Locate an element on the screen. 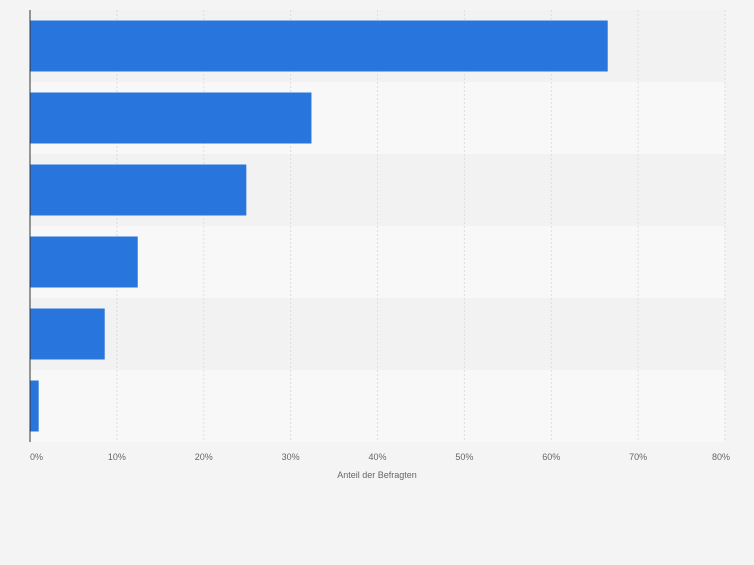 This screenshot has width=754, height=565. x-axis-label: Anteil der Befragten is located at coordinates (377, 475).